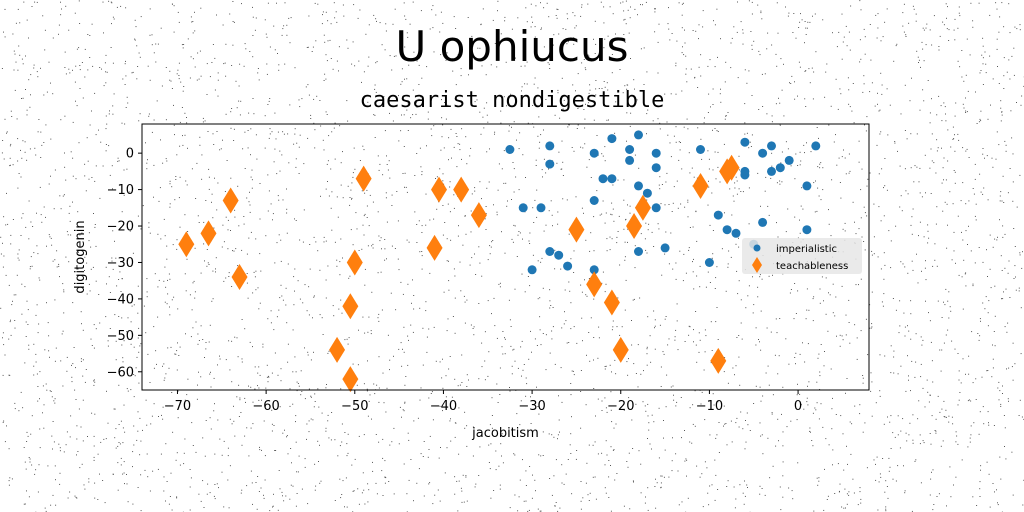 The height and width of the screenshot is (512, 1024). What do you see at coordinates (812, 266) in the screenshot?
I see `legend-label-teachableness: teachableness` at bounding box center [812, 266].